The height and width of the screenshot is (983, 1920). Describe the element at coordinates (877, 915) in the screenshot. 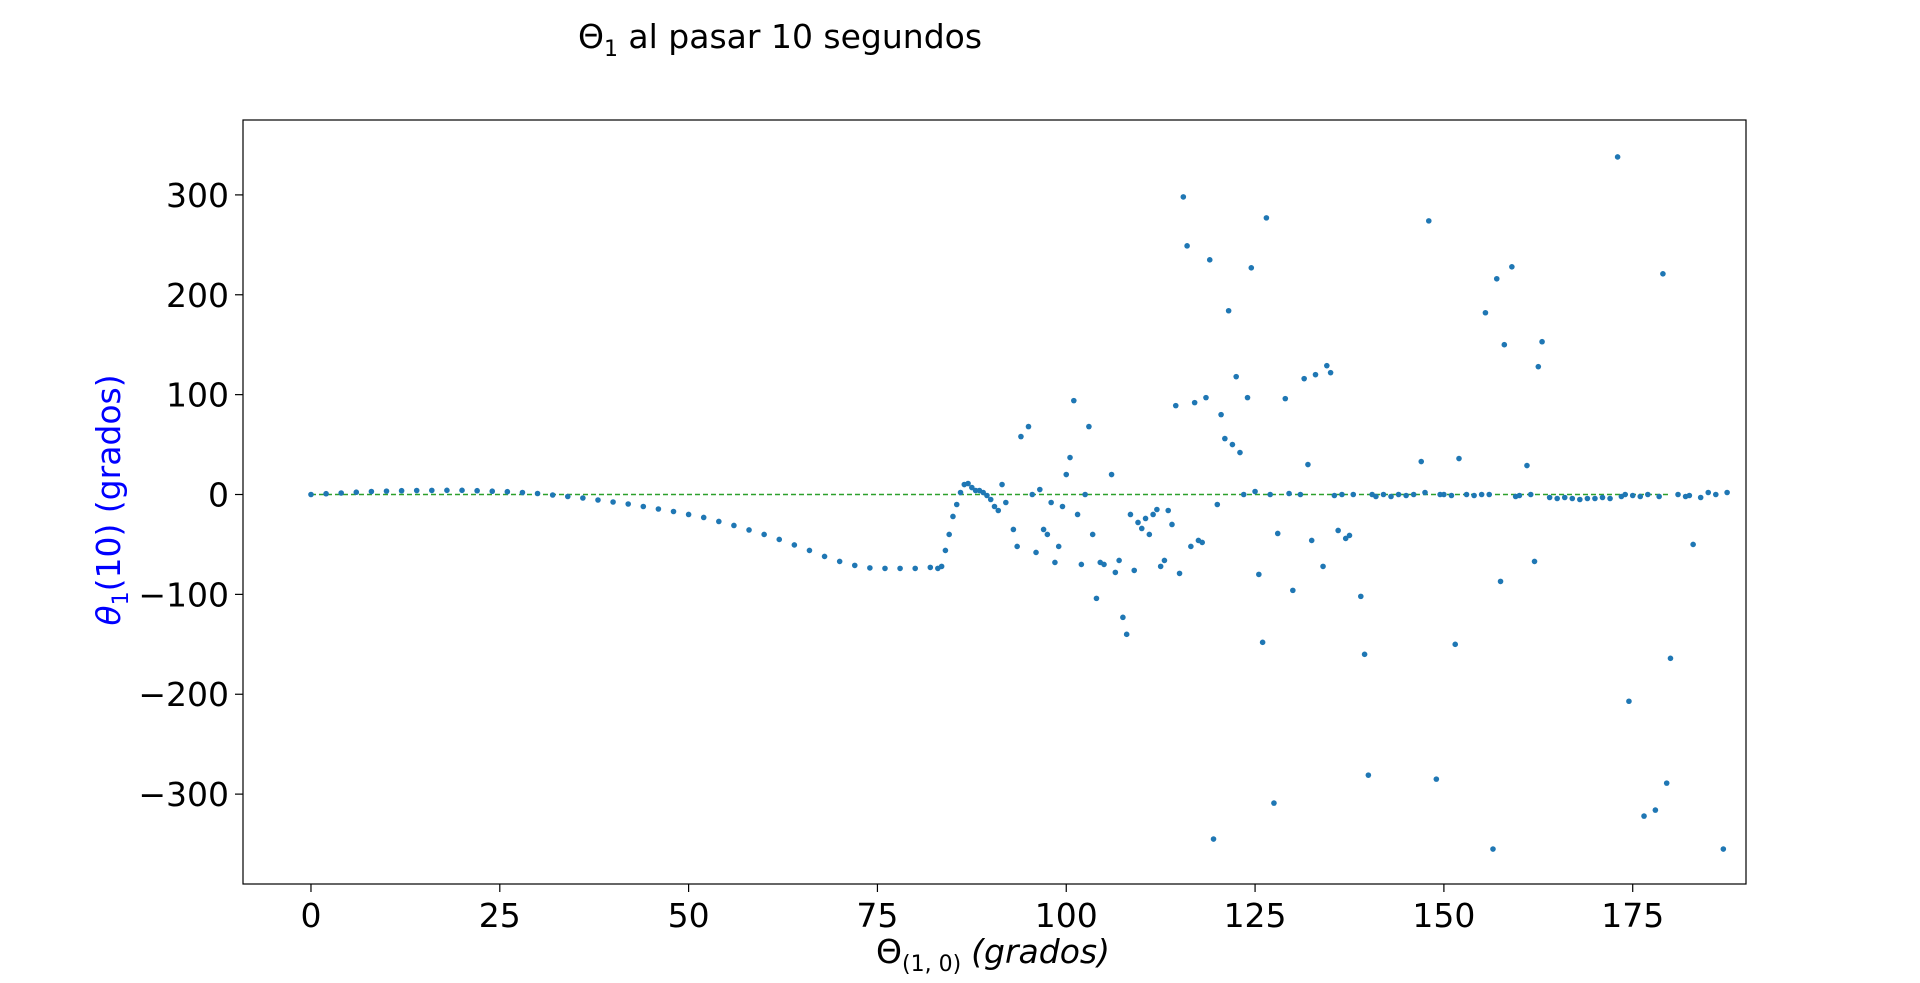

I see `x-tick-label: 75` at that location.